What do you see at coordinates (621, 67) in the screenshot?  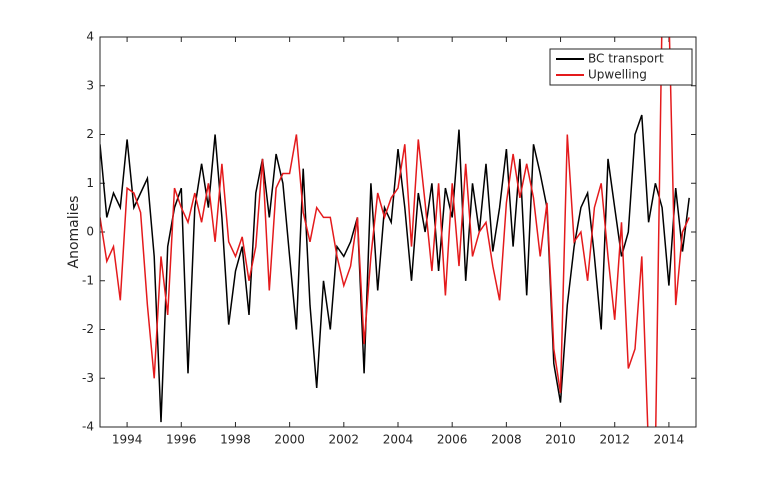 I see `legend-box` at bounding box center [621, 67].